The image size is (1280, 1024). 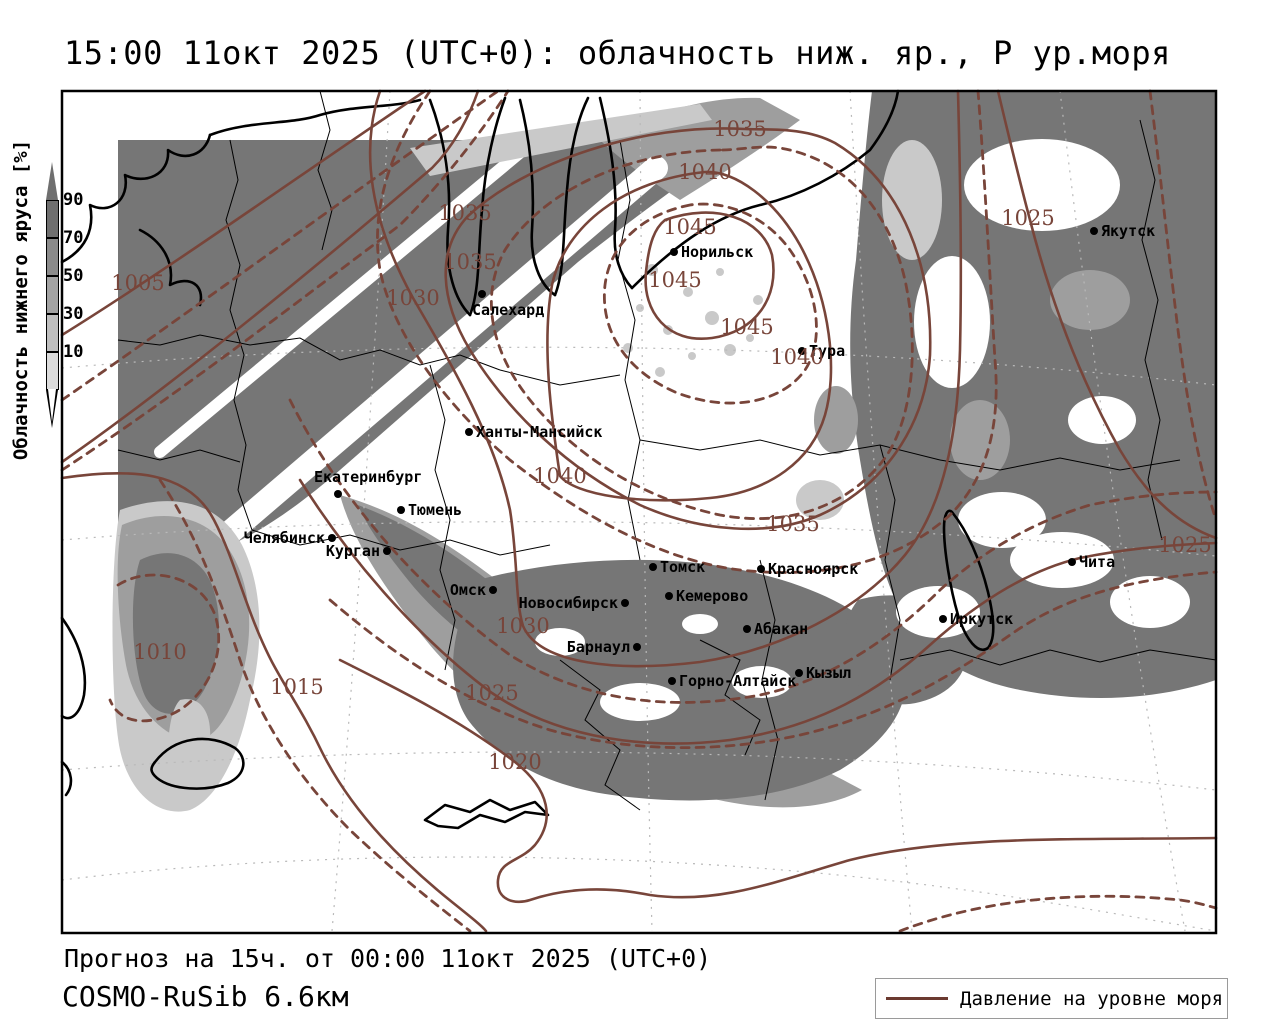 What do you see at coordinates (982, 619) in the screenshot?
I see `city-label: Иркутск` at bounding box center [982, 619].